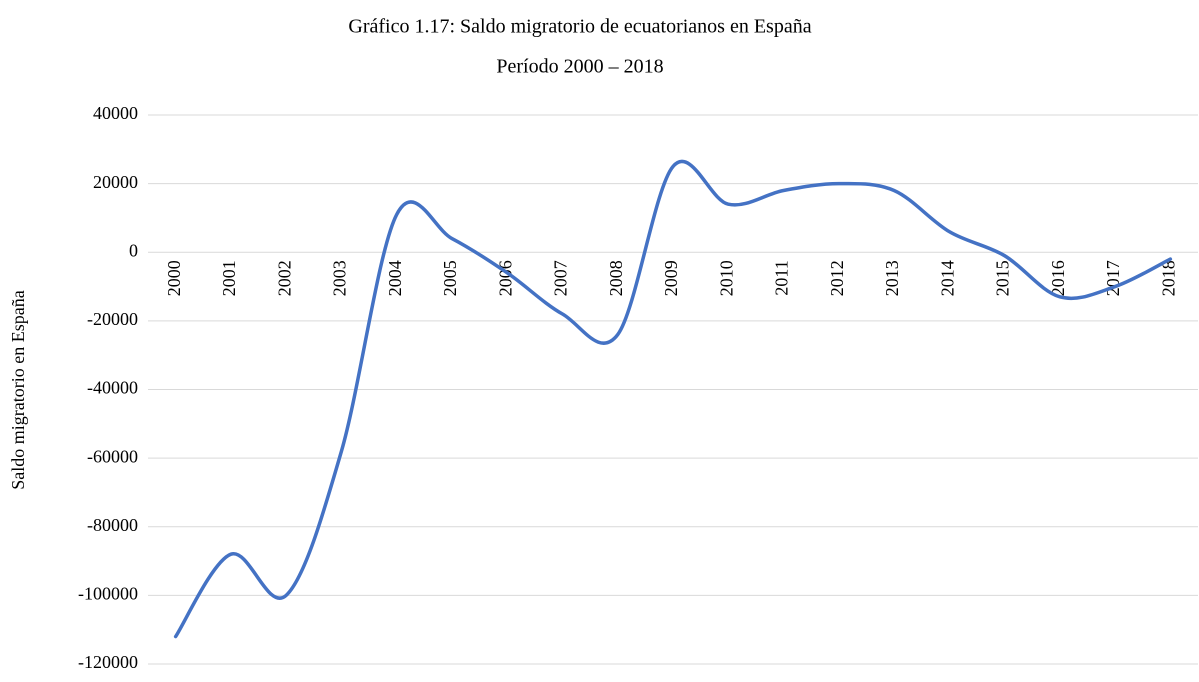  I want to click on x-tick-label: 2014, so click(947, 278).